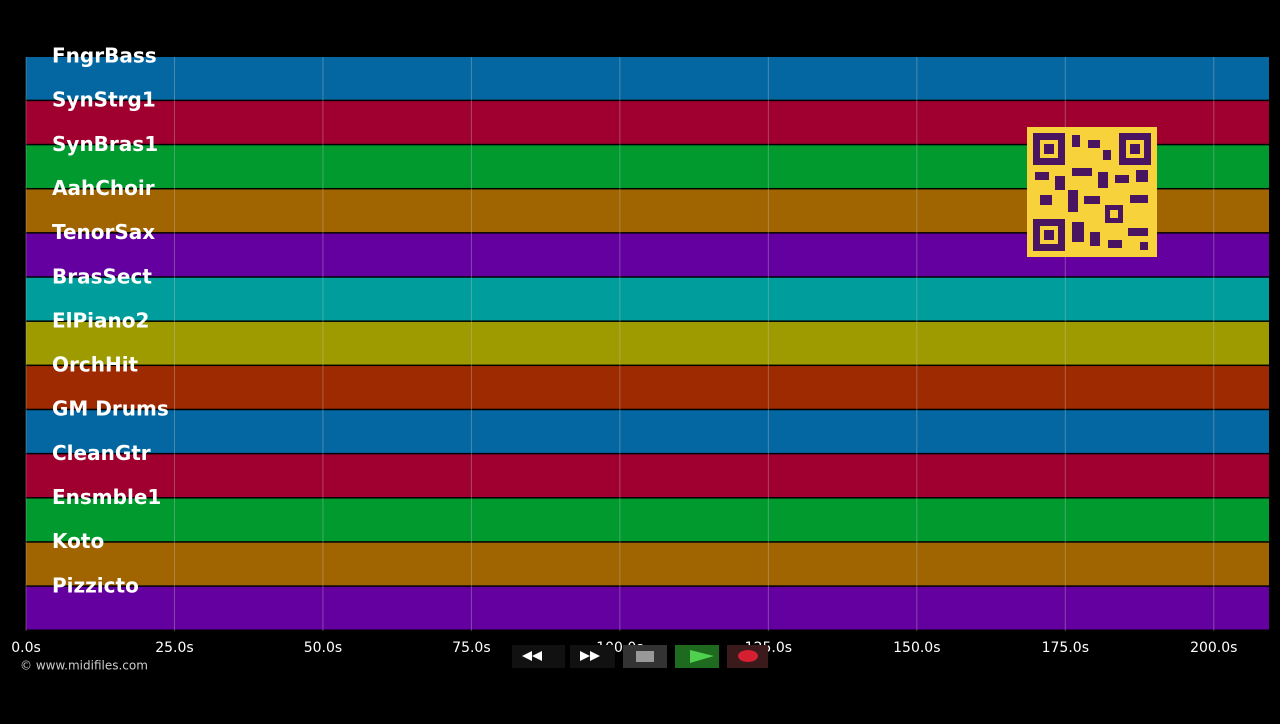  Describe the element at coordinates (110, 409) in the screenshot. I see `track-name: GM Drums` at that location.